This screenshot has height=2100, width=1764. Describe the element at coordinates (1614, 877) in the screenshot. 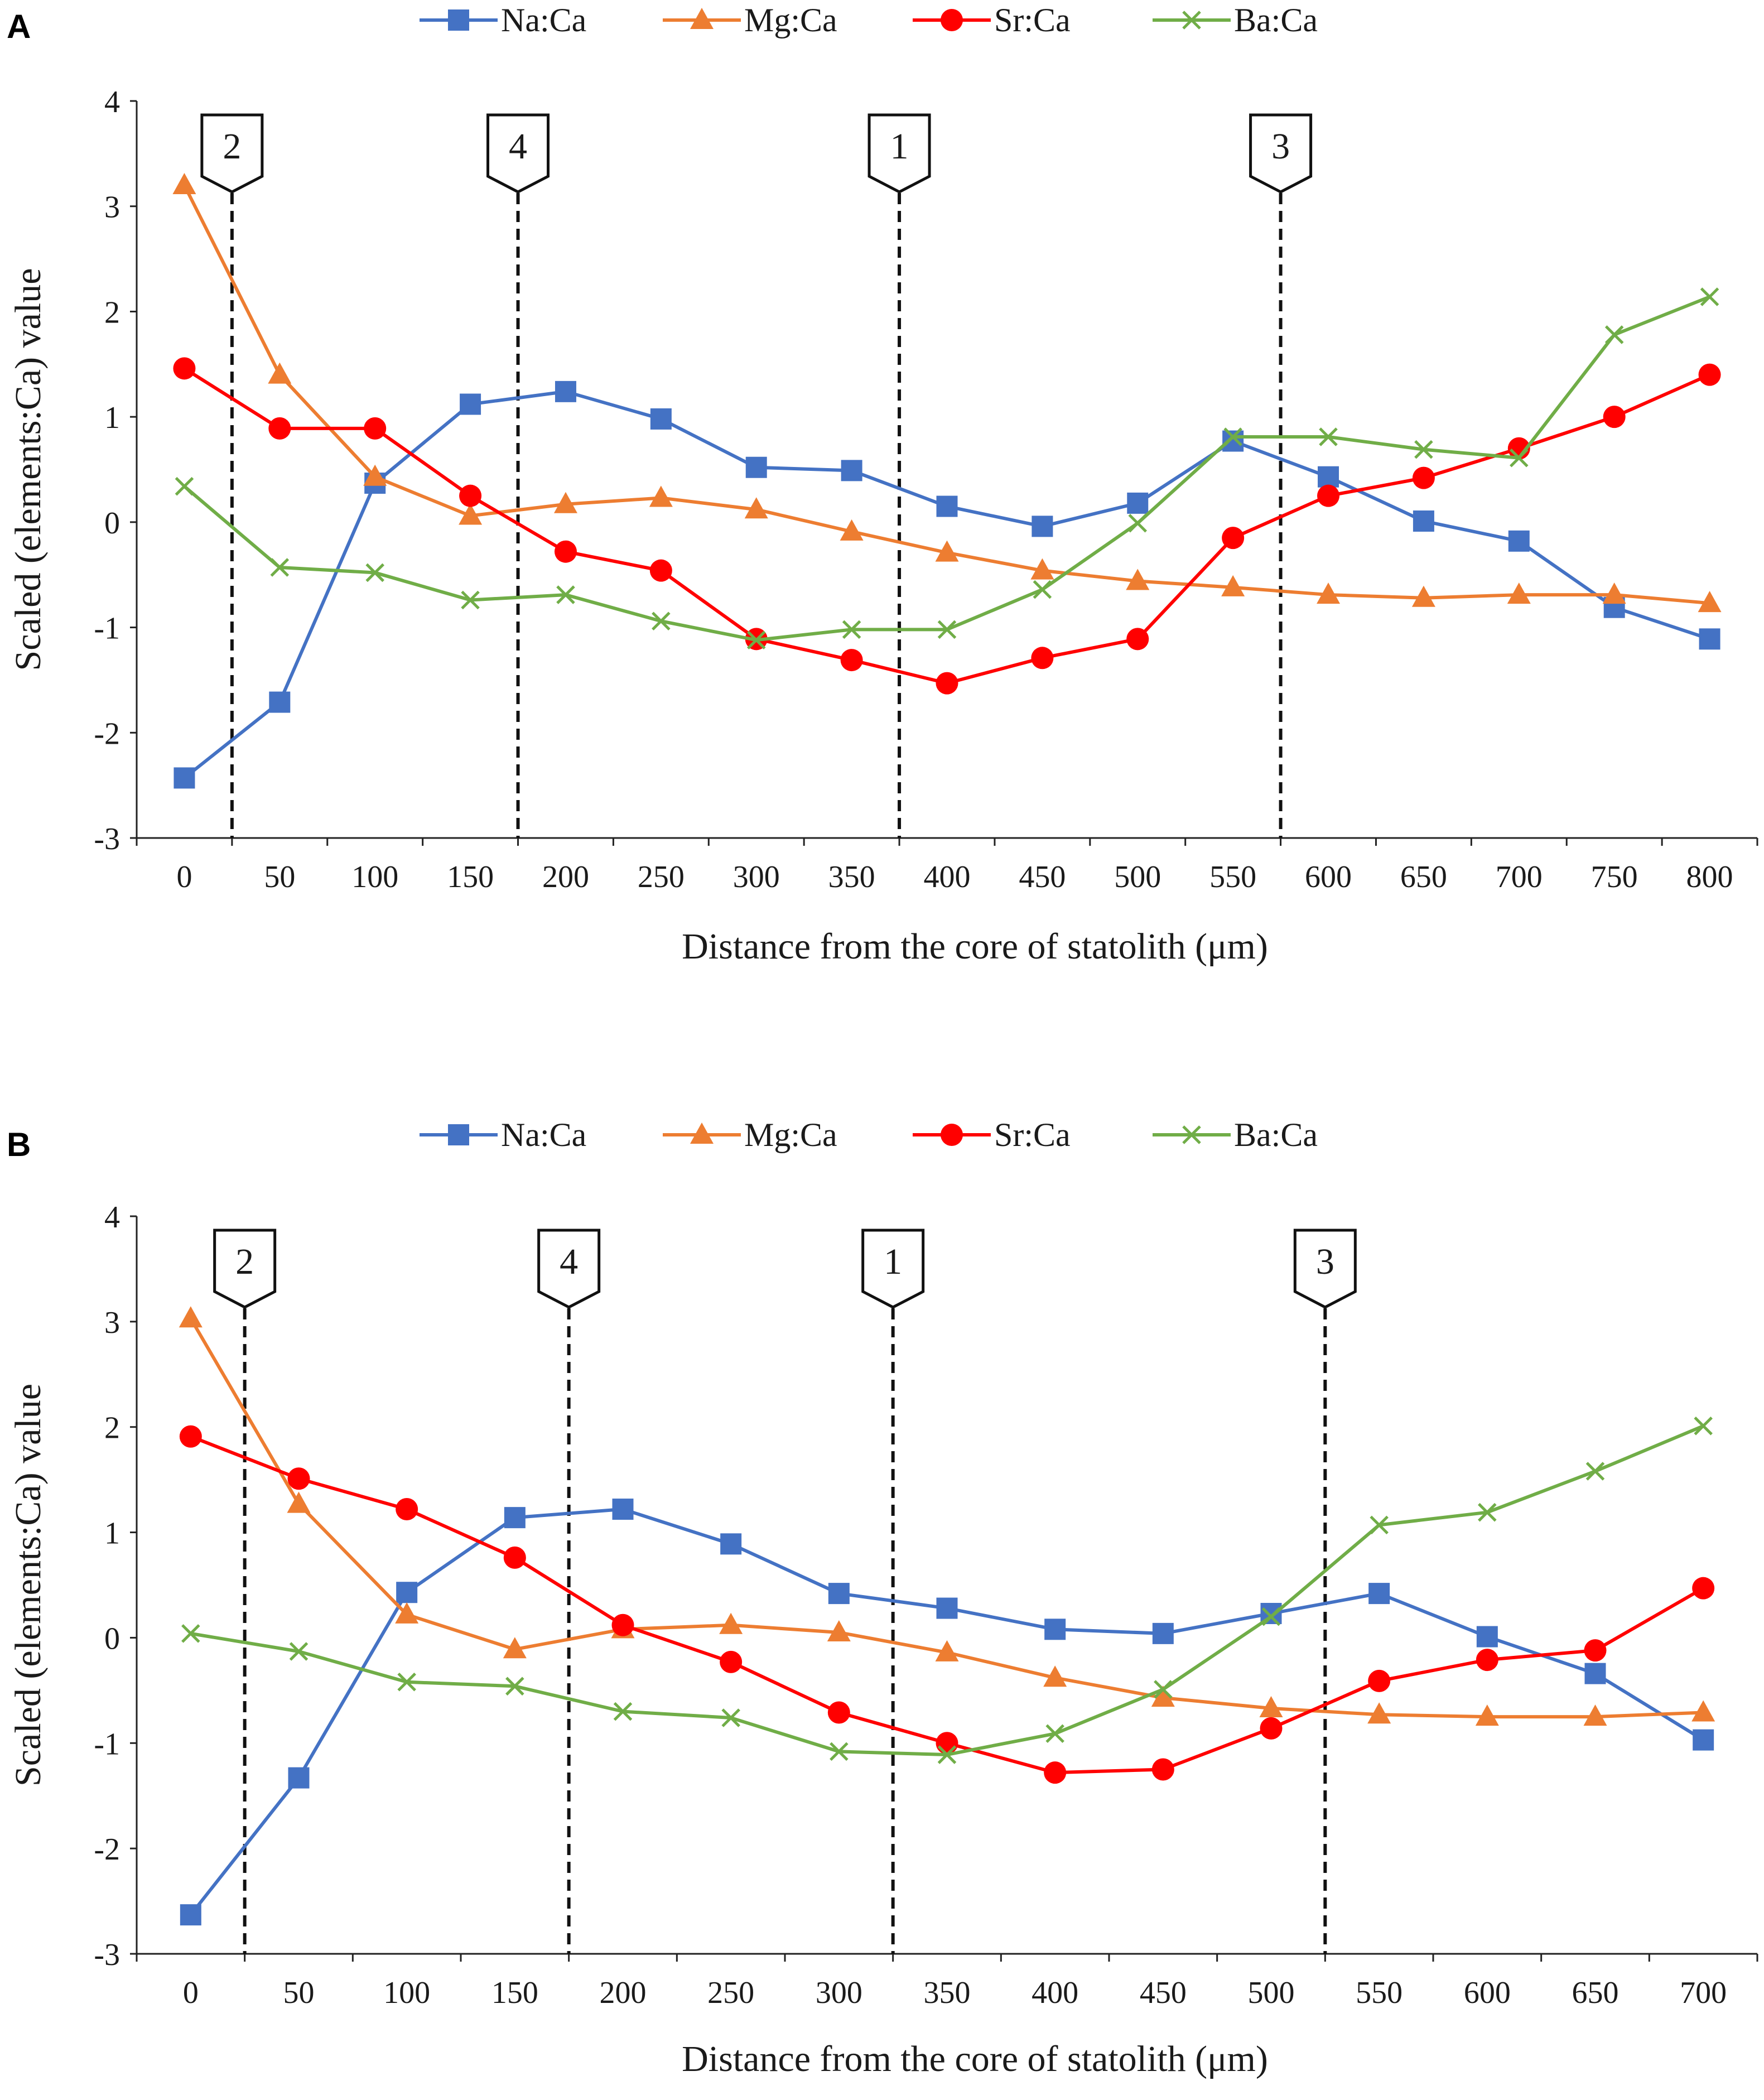

I see `x-tick-label: 750` at that location.